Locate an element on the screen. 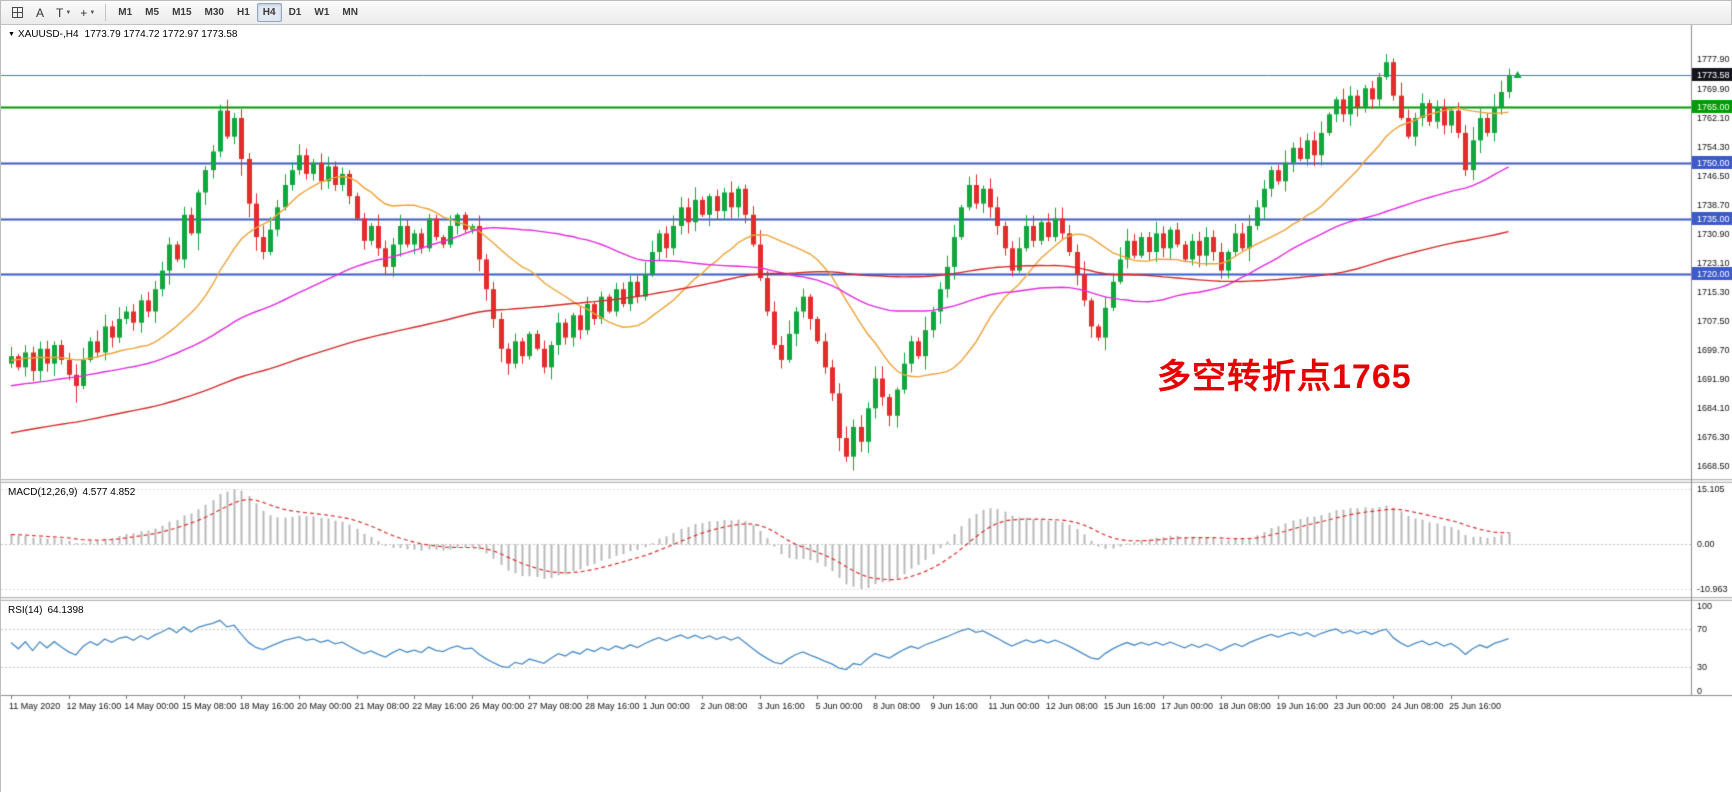  new-chart-button is located at coordinates (17, 13).